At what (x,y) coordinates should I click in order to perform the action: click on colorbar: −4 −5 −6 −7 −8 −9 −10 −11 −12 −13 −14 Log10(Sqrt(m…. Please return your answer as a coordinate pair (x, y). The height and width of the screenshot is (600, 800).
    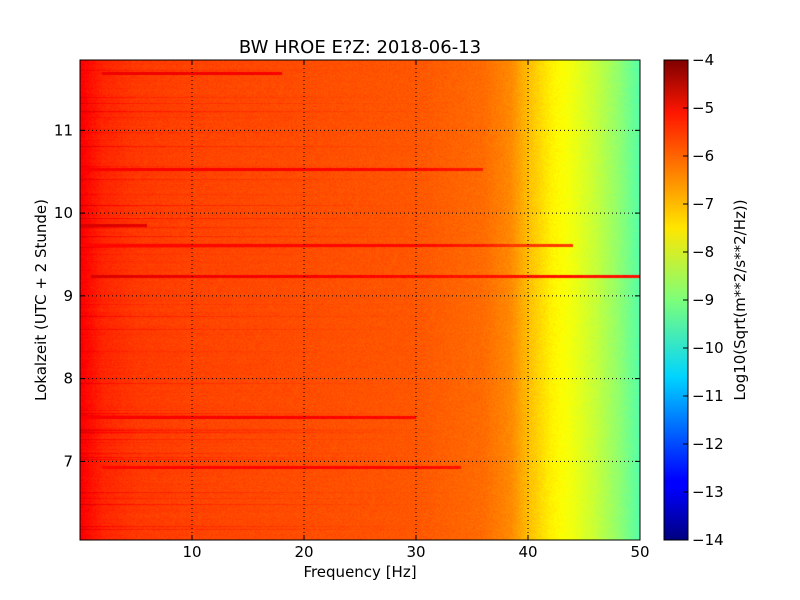
    Looking at the image, I should click on (706, 300).